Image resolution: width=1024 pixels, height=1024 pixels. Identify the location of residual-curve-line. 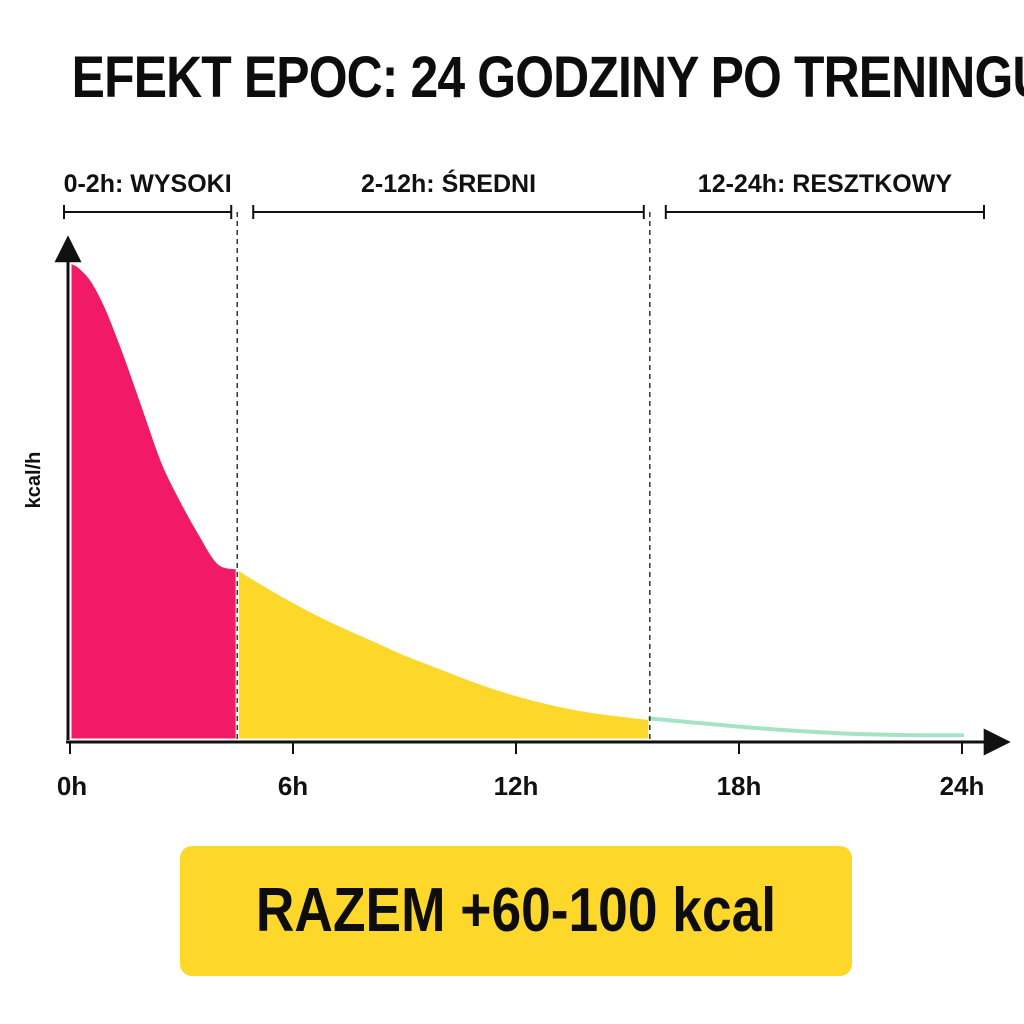
(805, 727).